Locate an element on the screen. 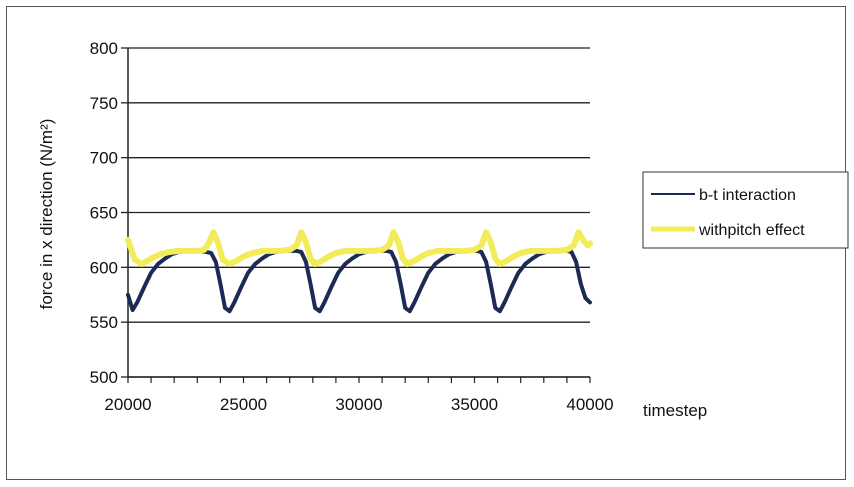 The image size is (854, 487). y-tick-label: 700 is located at coordinates (104, 158).